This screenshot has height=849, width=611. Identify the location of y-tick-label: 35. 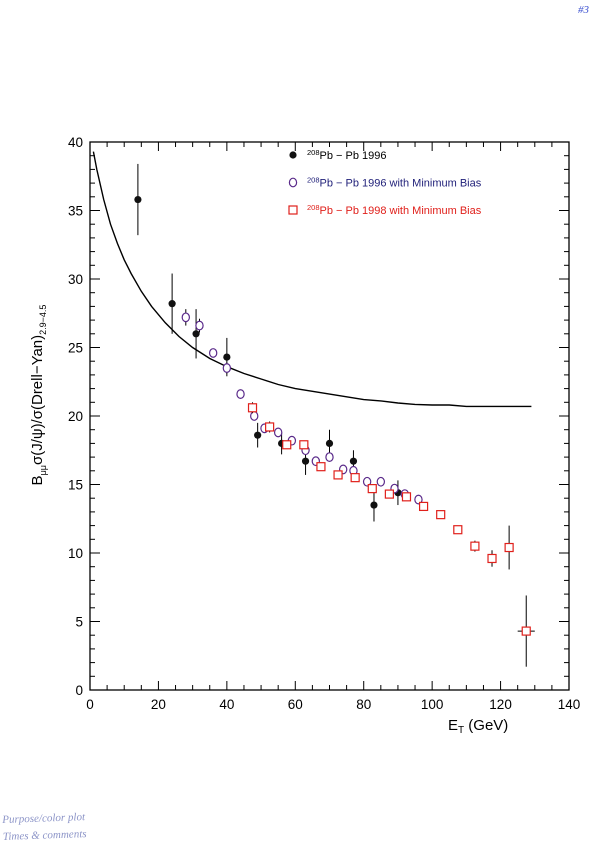
(75, 211).